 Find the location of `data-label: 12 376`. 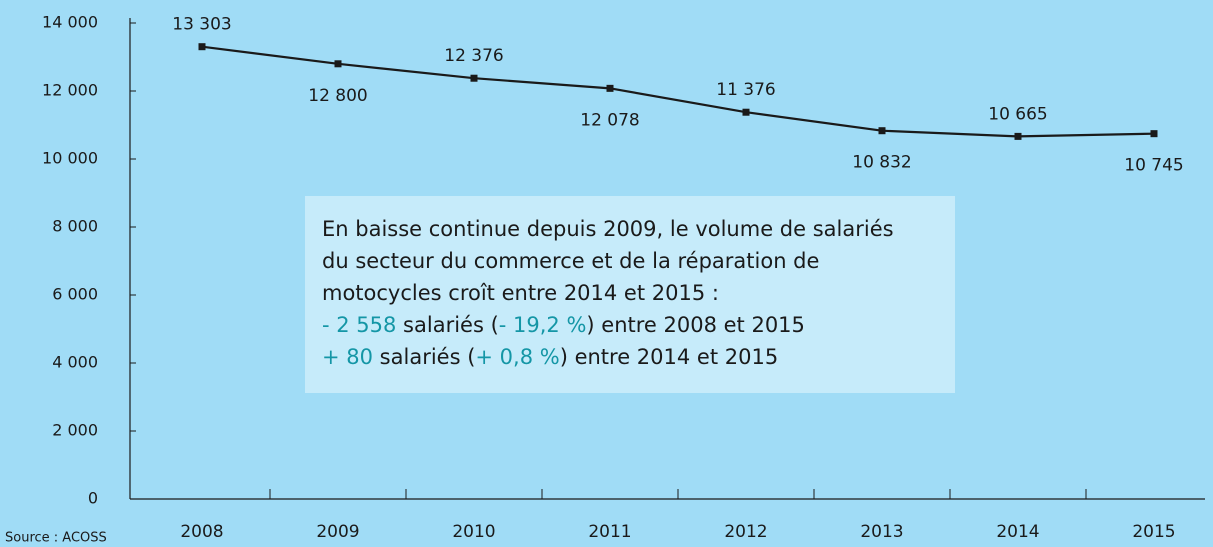

data-label: 12 376 is located at coordinates (473, 56).